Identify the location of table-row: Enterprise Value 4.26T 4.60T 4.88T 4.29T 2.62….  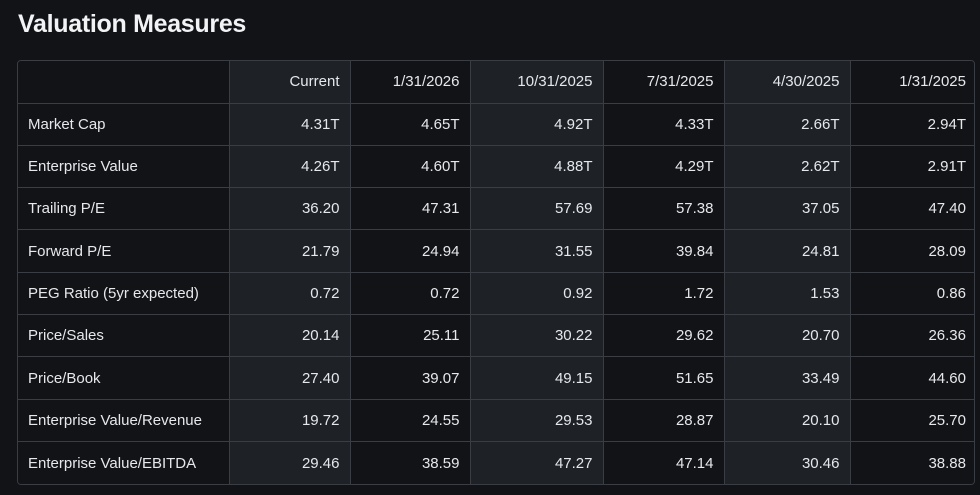
(496, 167).